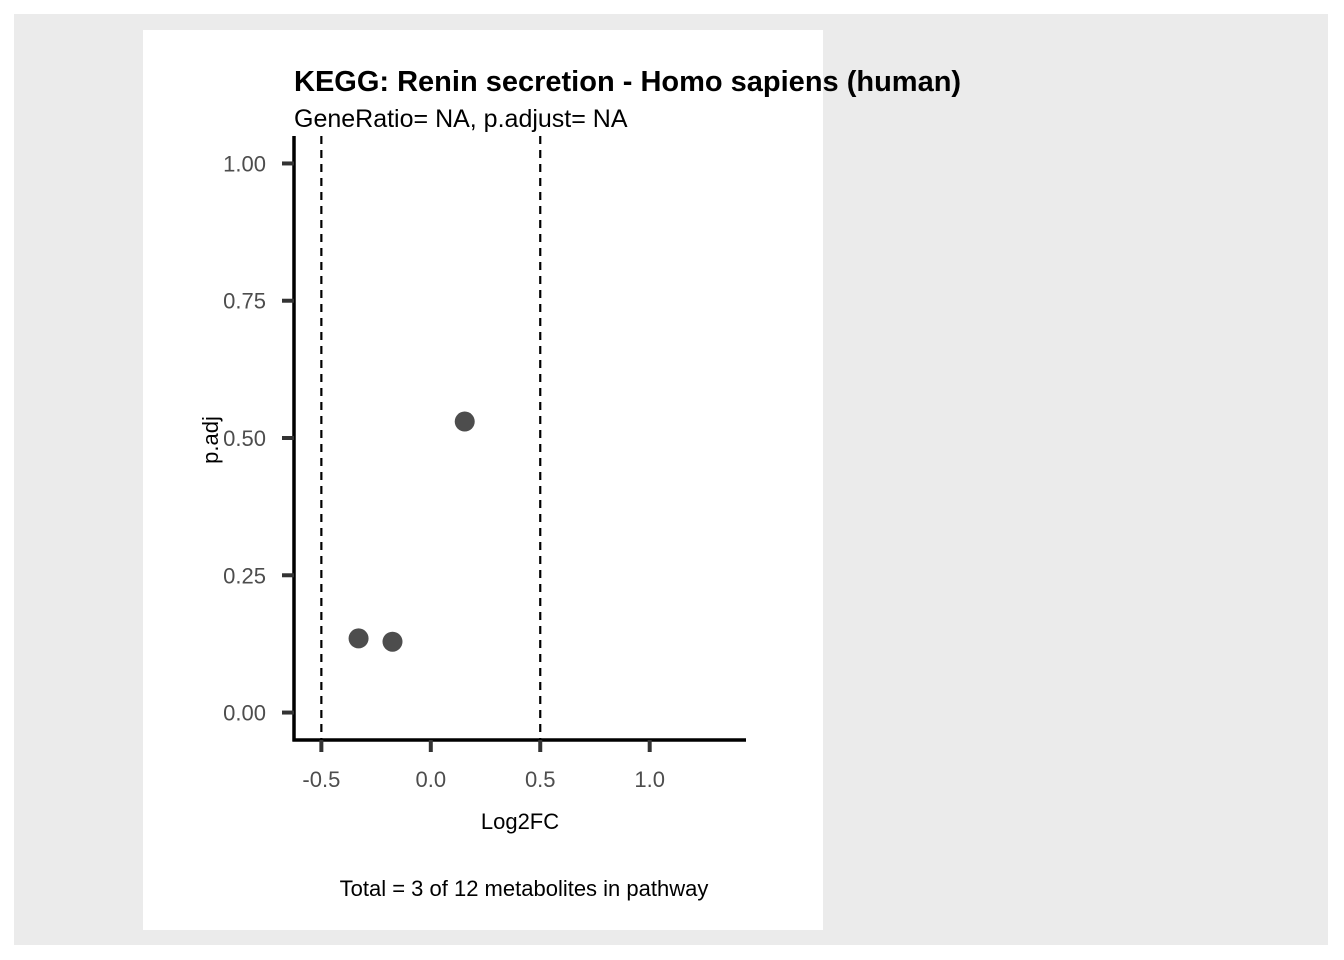  What do you see at coordinates (244, 301) in the screenshot?
I see `y-tick-label: 0.75` at bounding box center [244, 301].